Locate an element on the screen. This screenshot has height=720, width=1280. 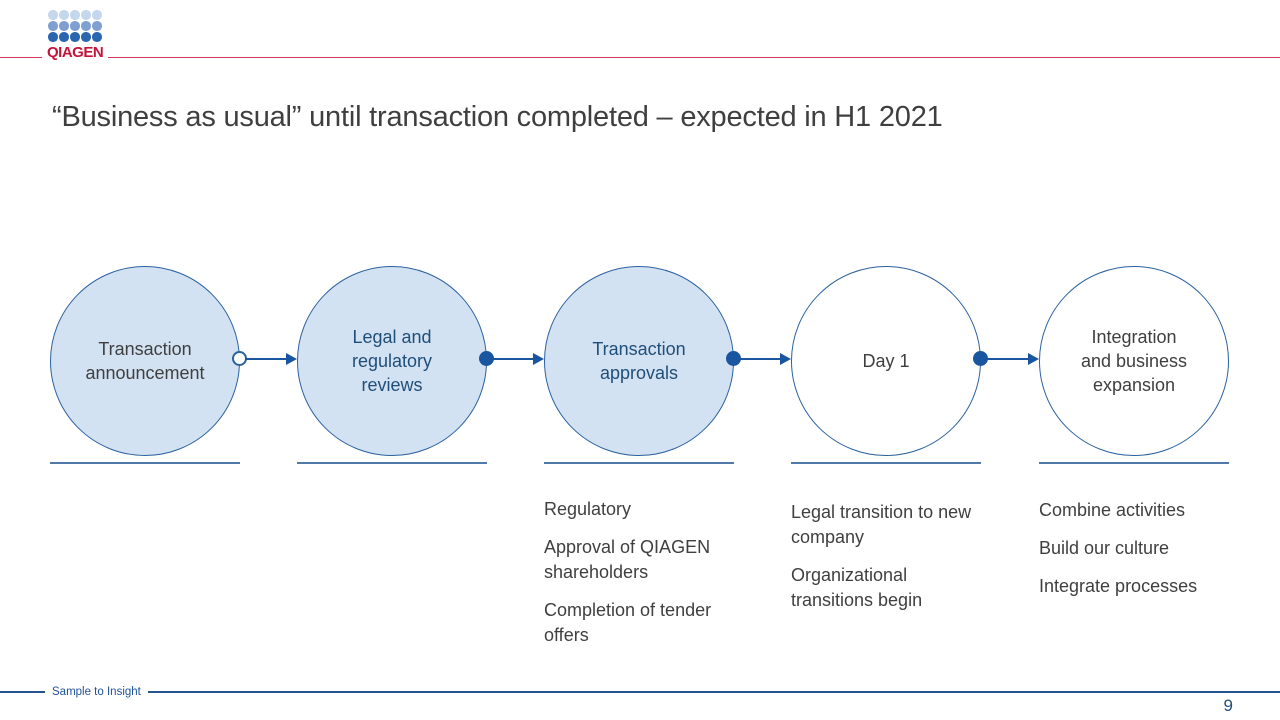
note-item: Legal transition to new company is located at coordinates (881, 524).